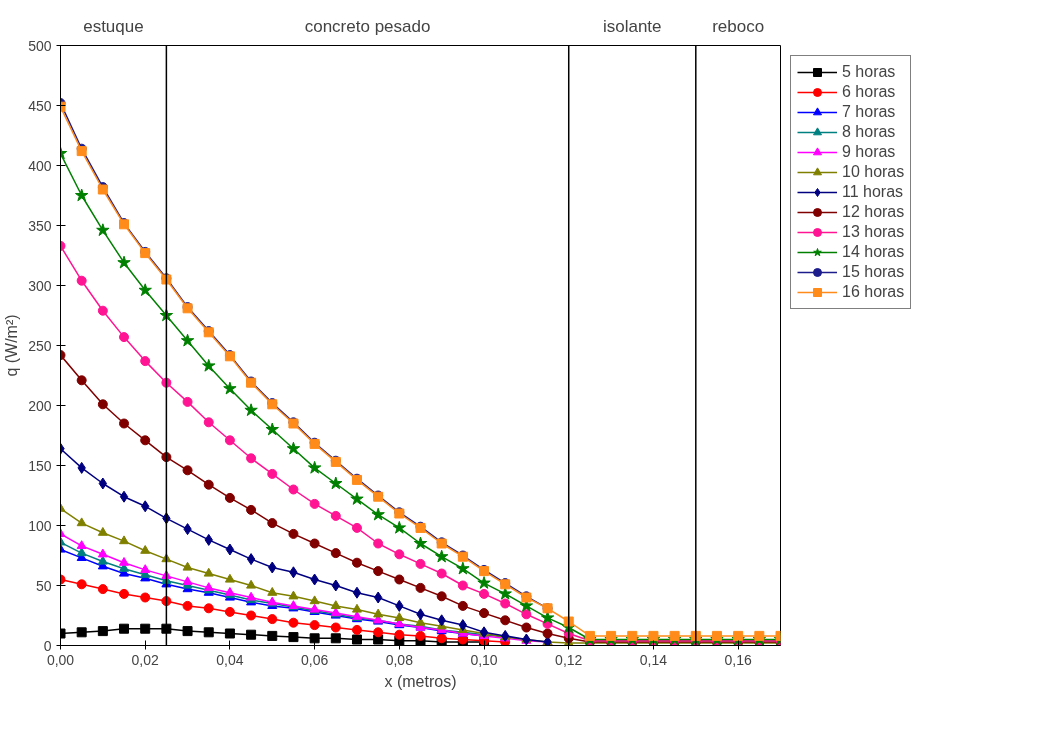  What do you see at coordinates (873, 272) in the screenshot?
I see `legend-label: 15 horas` at bounding box center [873, 272].